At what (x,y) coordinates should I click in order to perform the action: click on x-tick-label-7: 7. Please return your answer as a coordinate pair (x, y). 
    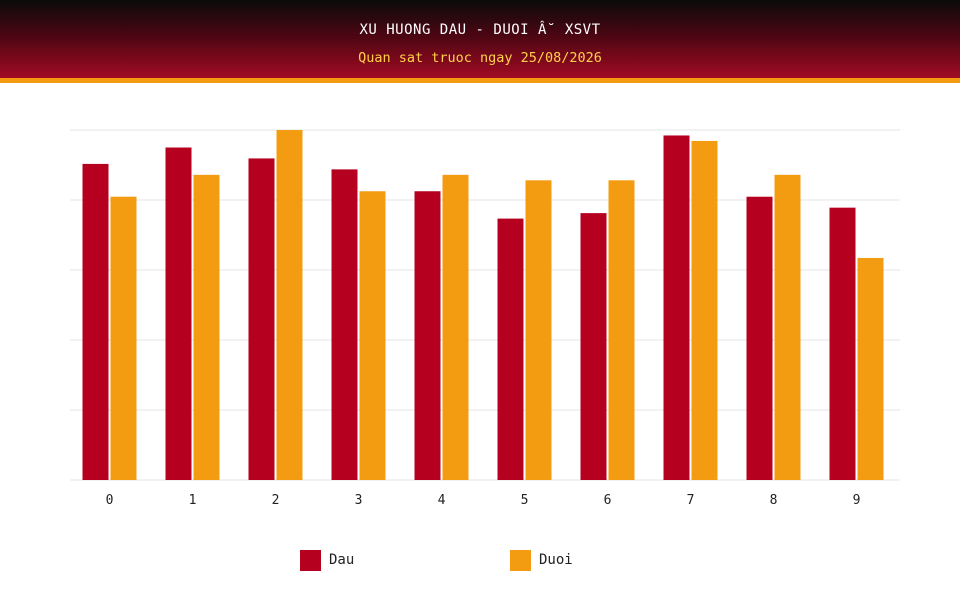
    Looking at the image, I should click on (691, 500).